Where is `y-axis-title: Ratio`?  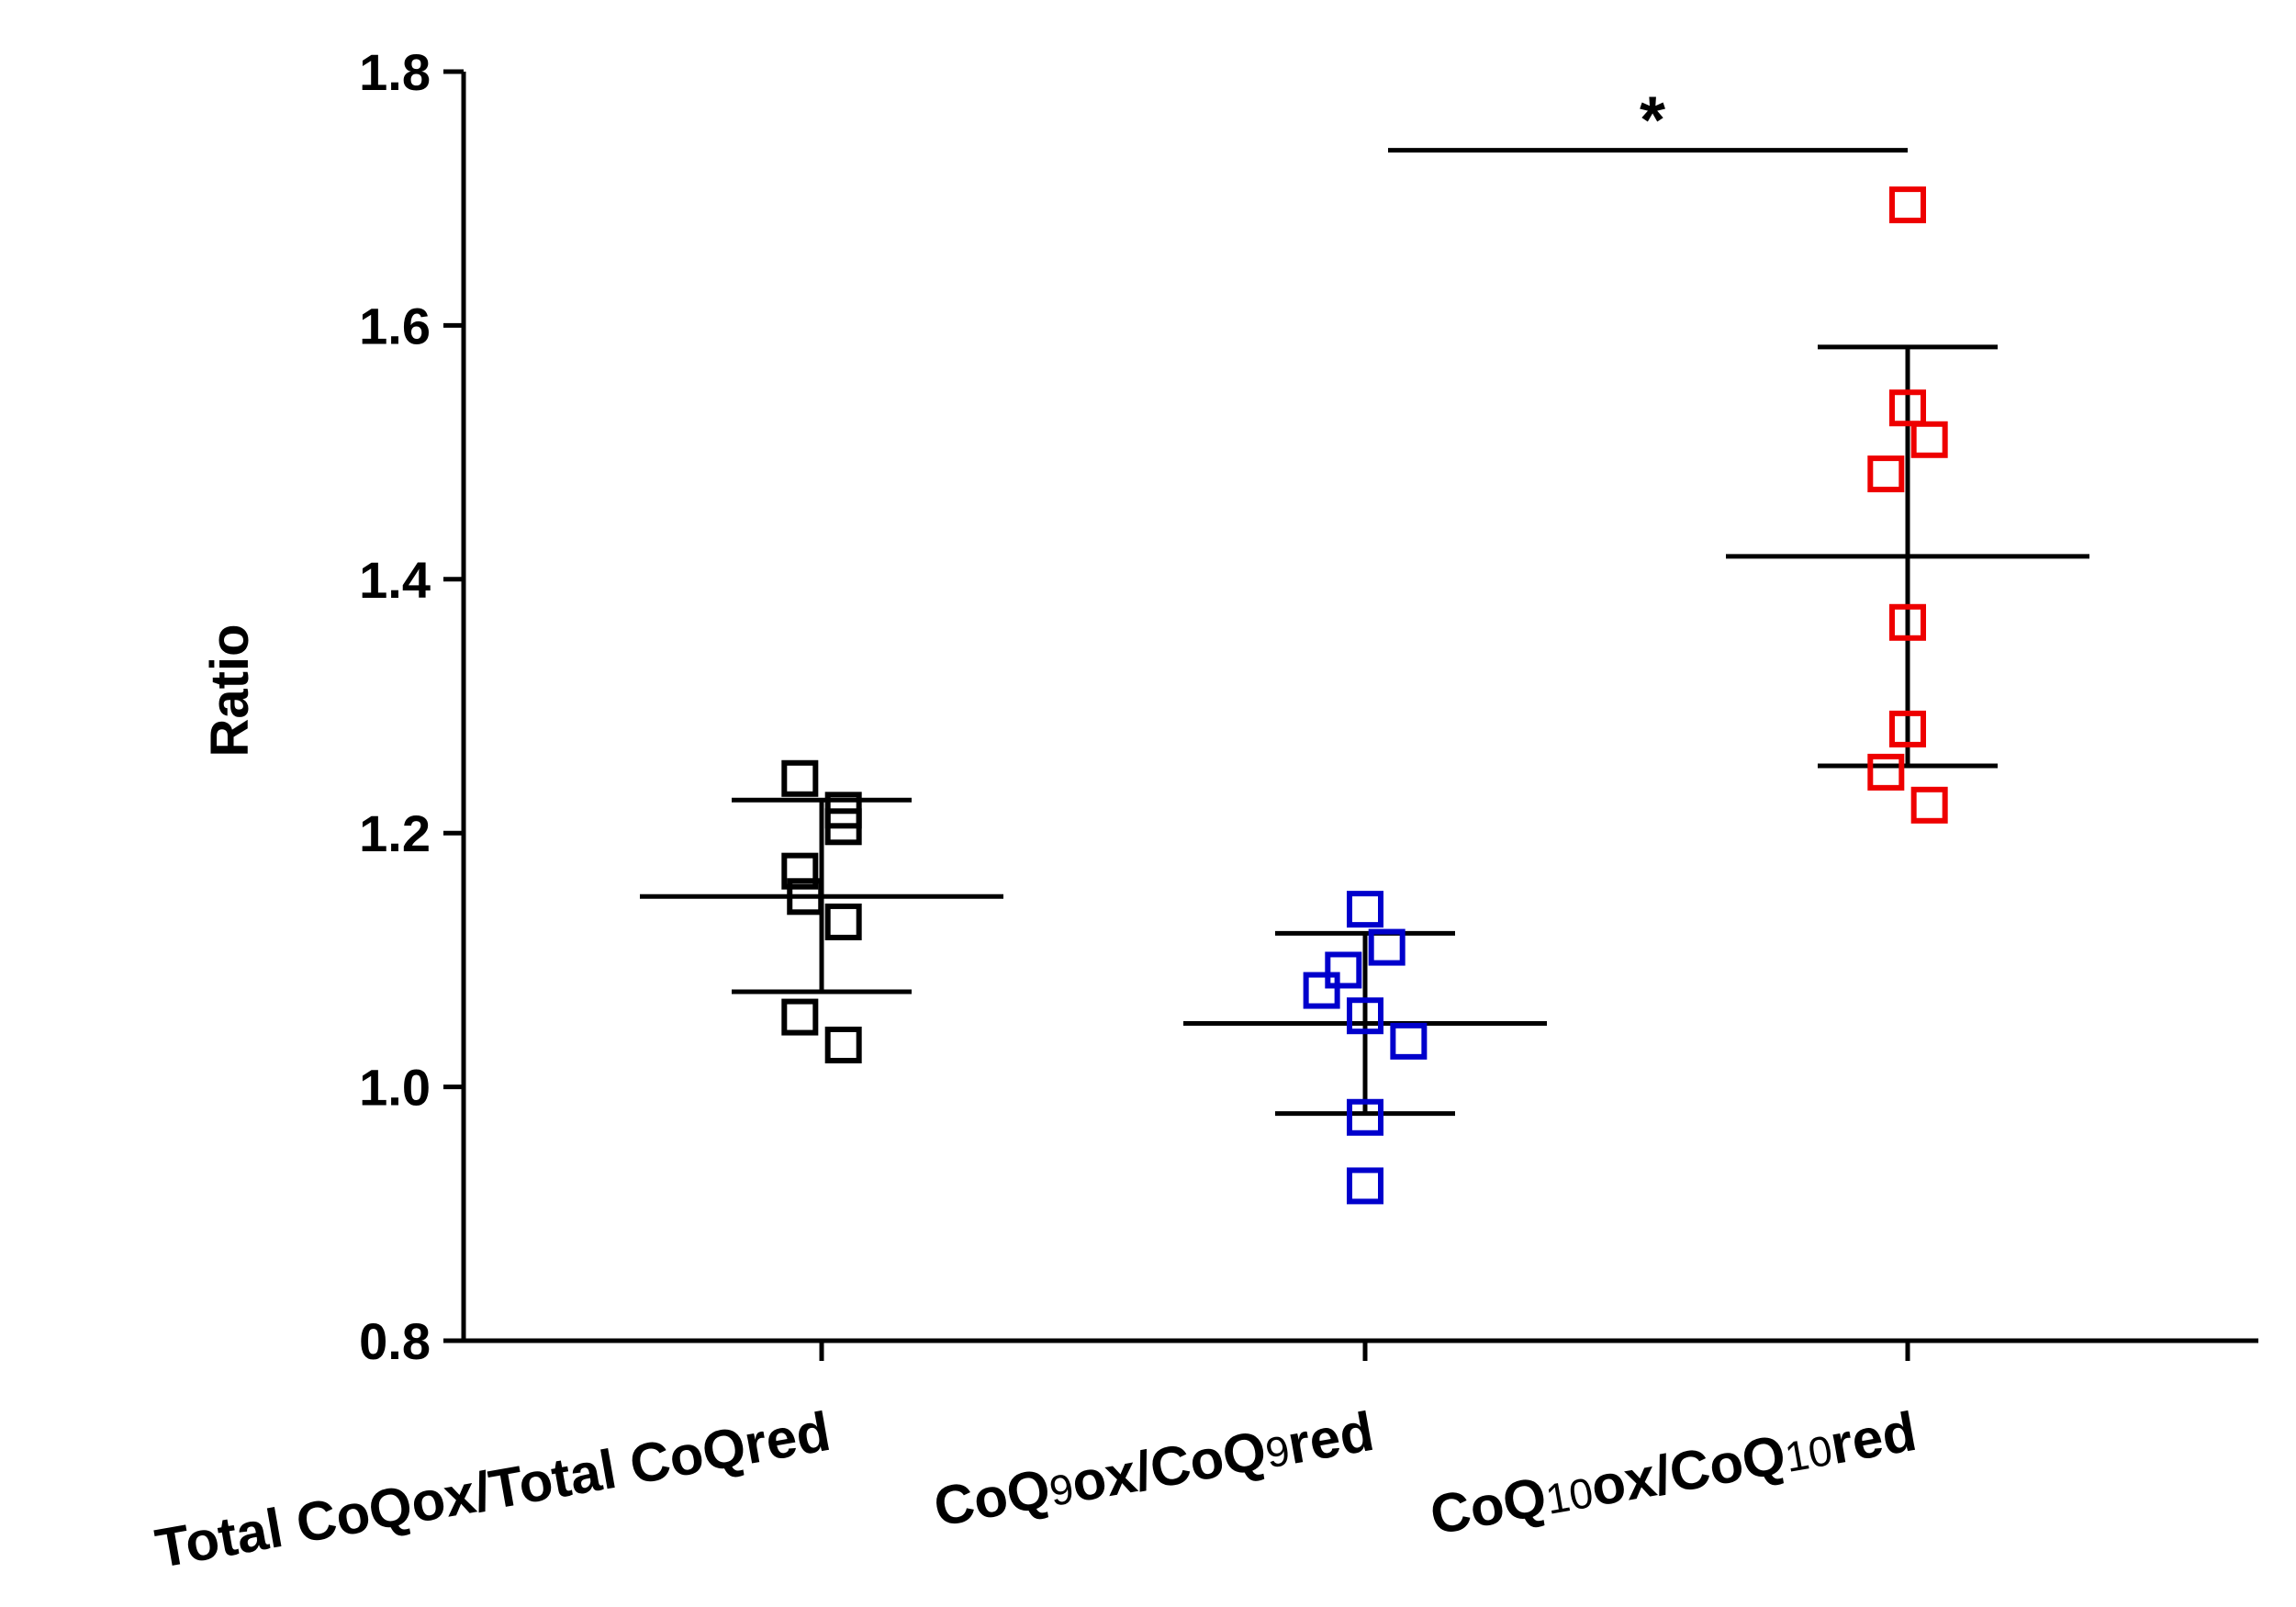
y-axis-title: Ratio is located at coordinates (230, 691).